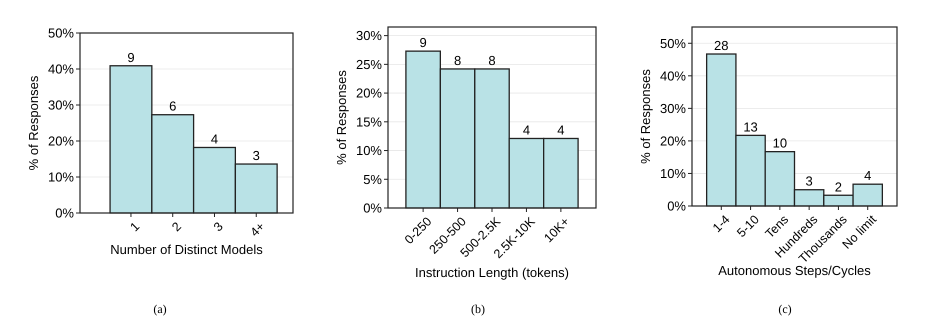 Image resolution: width=940 pixels, height=324 pixels. What do you see at coordinates (838, 186) in the screenshot?
I see `annotation: 2` at bounding box center [838, 186].